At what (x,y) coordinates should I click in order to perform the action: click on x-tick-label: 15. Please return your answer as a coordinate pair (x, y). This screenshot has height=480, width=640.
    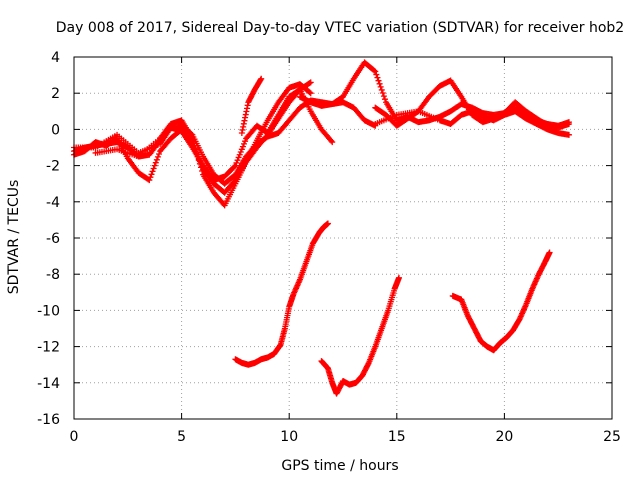
    Looking at the image, I should click on (397, 437).